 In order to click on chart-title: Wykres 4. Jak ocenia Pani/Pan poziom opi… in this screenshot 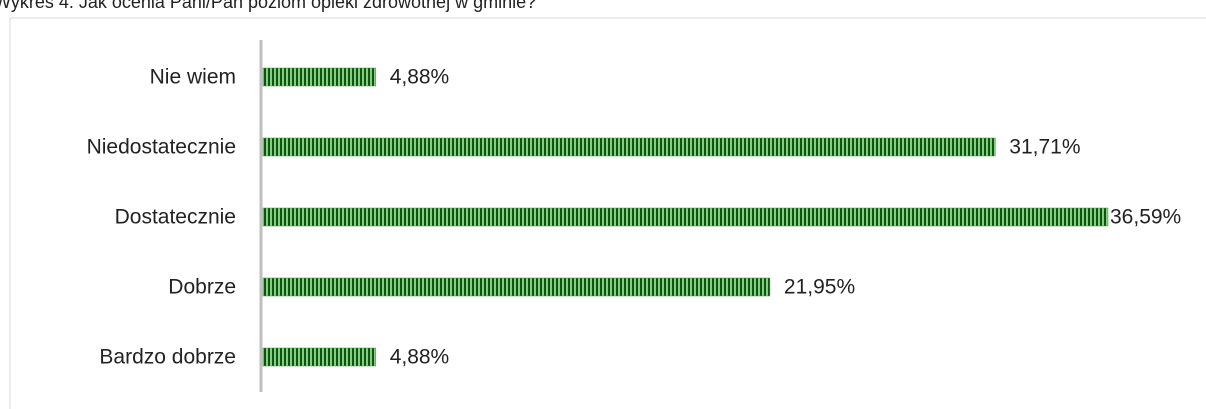, I will do `click(268, 6)`.